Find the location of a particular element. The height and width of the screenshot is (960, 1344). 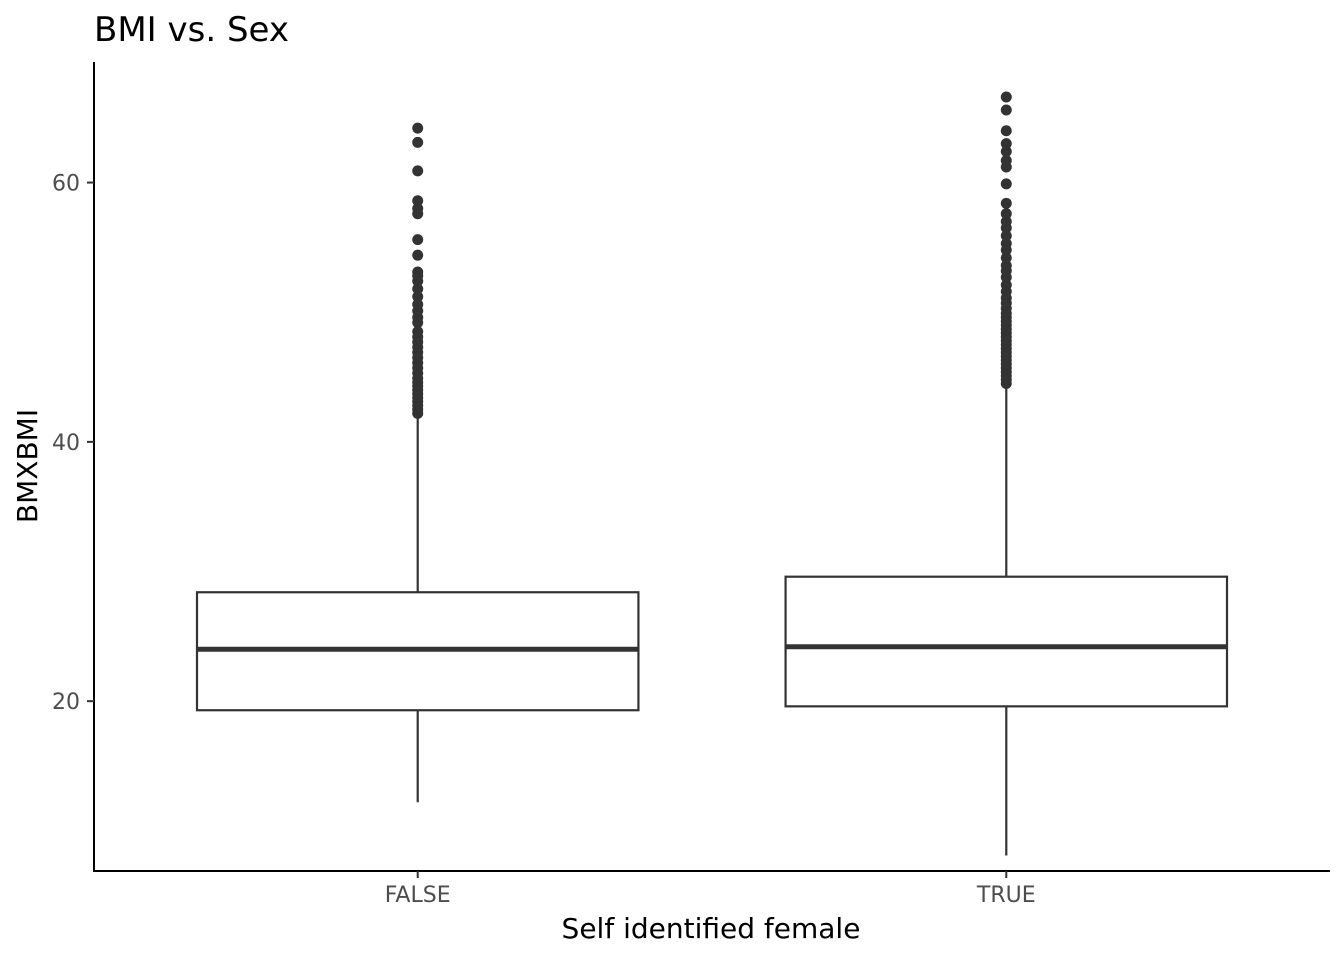

x-tick-label: TRUE is located at coordinates (1006, 895).